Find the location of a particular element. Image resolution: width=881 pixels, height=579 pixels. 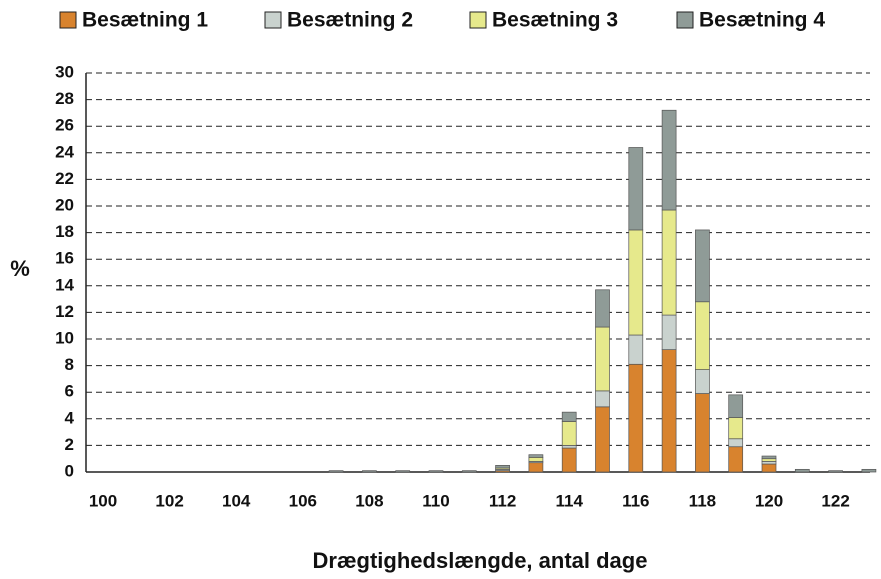

y-tick-label: 20 is located at coordinates (64, 204).